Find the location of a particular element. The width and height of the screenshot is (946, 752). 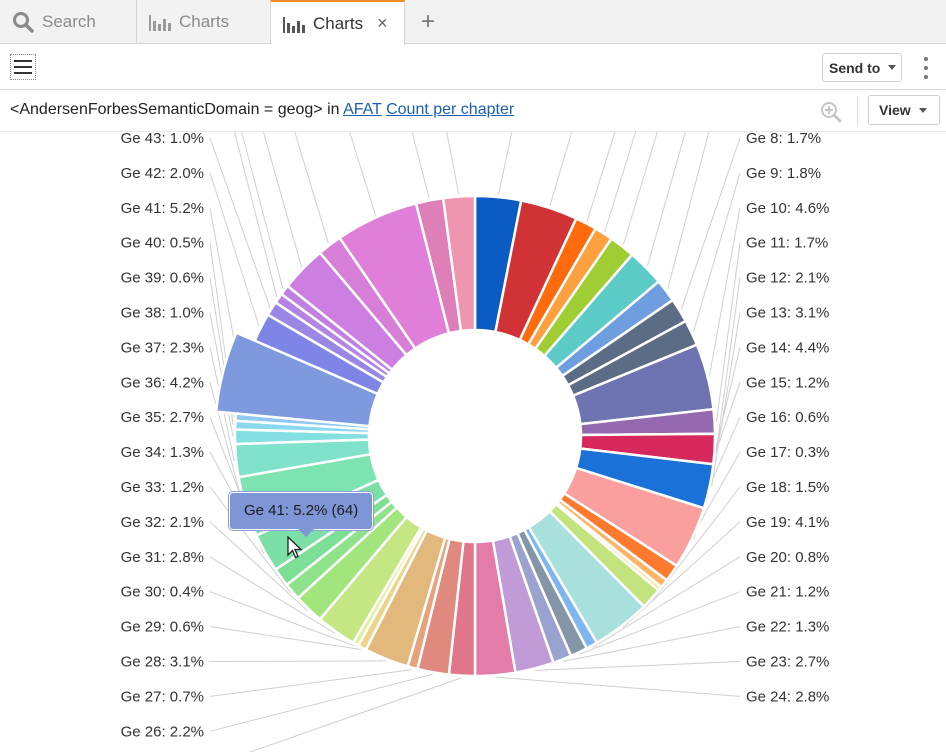

view-button: View is located at coordinates (904, 110).